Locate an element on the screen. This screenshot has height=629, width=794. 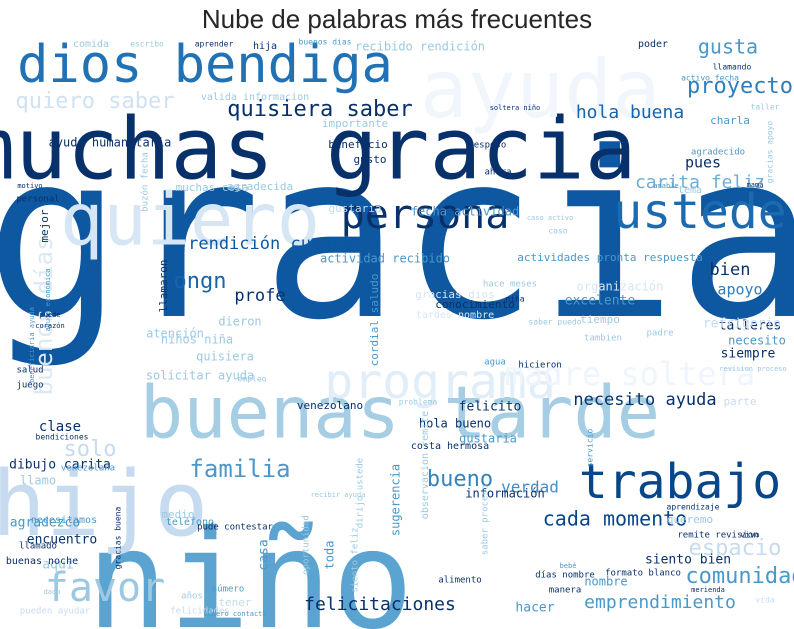
cloud-word: agradezco is located at coordinates (45, 523).